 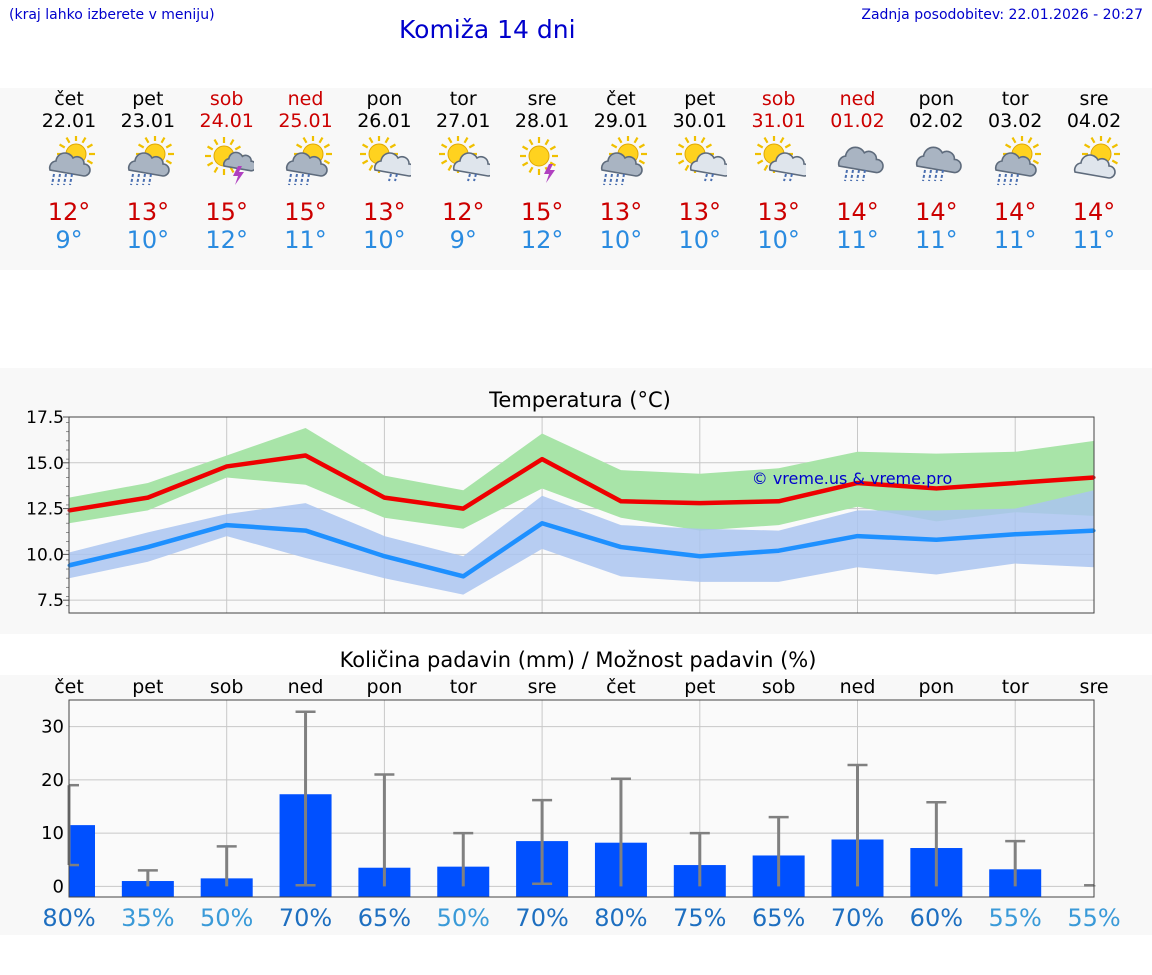 I want to click on forecast-day: čet 29.01 13° 10°, so click(x=621, y=171).